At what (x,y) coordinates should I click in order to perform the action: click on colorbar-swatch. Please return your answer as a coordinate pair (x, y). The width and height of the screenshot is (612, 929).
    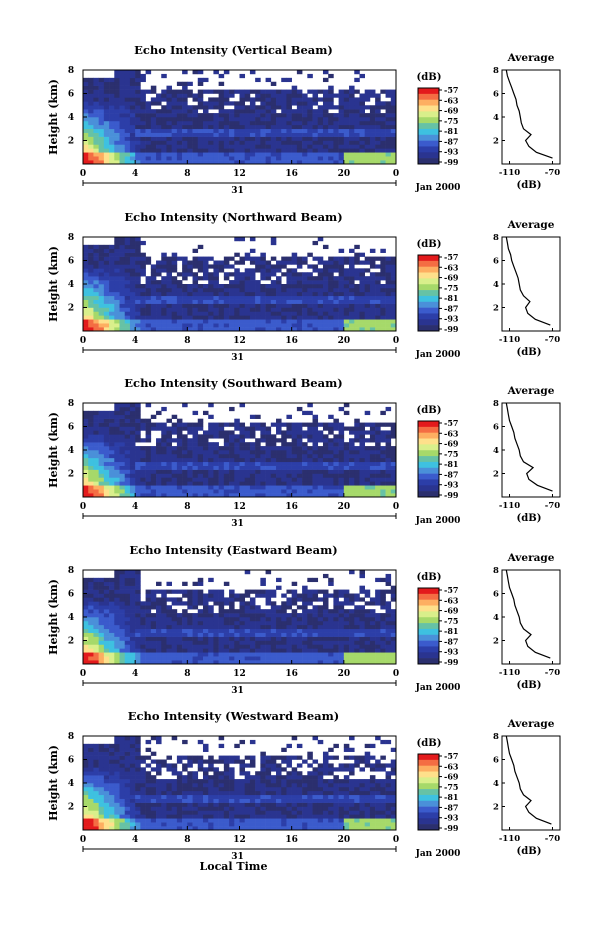
    Looking at the image, I should click on (428, 447).